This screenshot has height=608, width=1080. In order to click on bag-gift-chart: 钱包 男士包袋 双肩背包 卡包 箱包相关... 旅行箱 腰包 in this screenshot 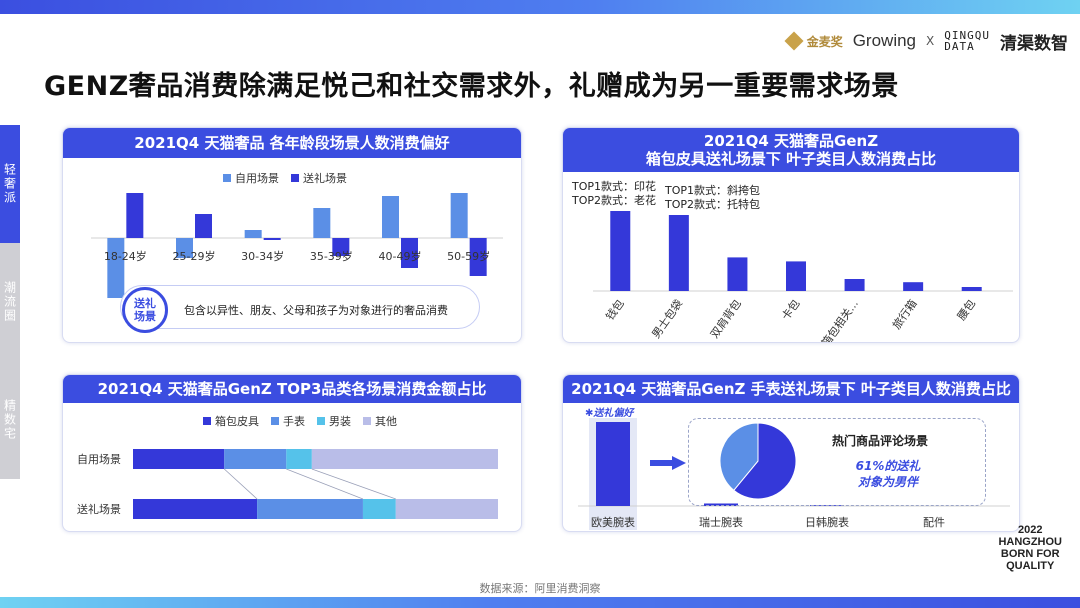, I will do `click(803, 277)`.